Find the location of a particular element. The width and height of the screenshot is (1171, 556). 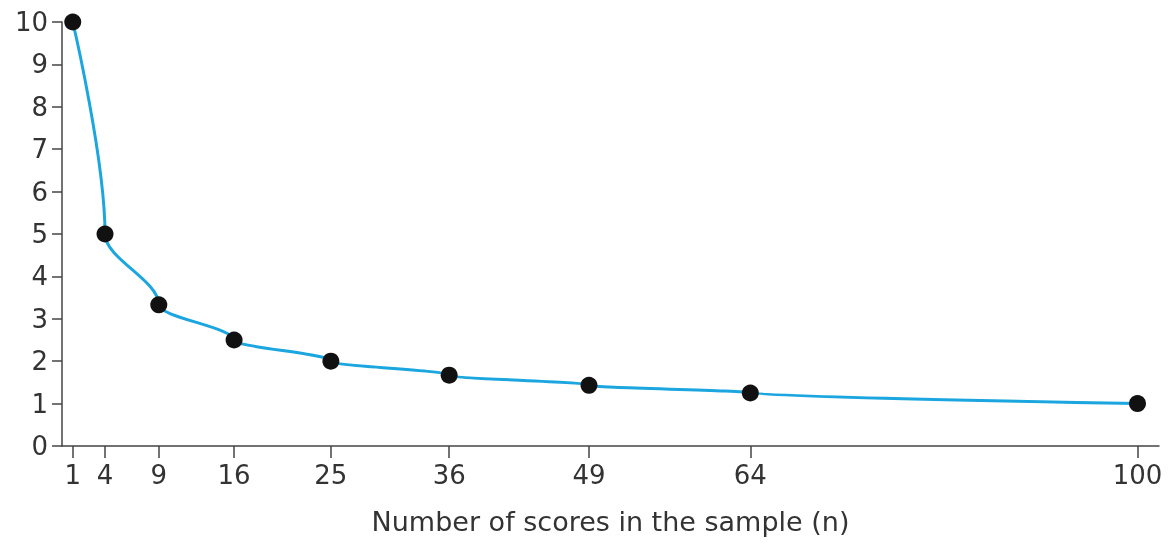

y-tick-label: 0 is located at coordinates (39, 446).